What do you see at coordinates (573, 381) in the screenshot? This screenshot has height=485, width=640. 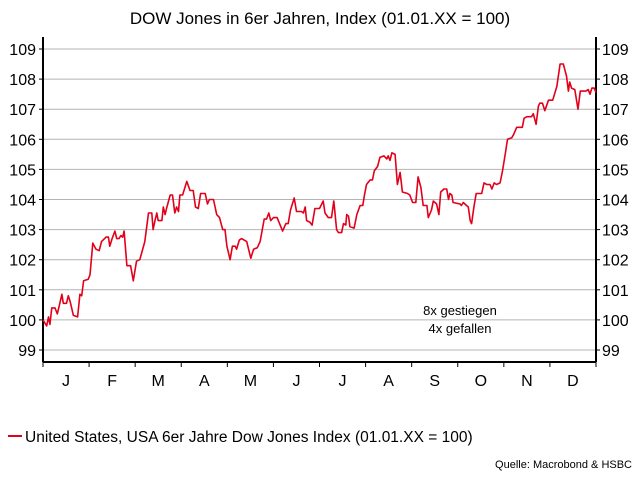 I see `x-tick-label: D` at bounding box center [573, 381].